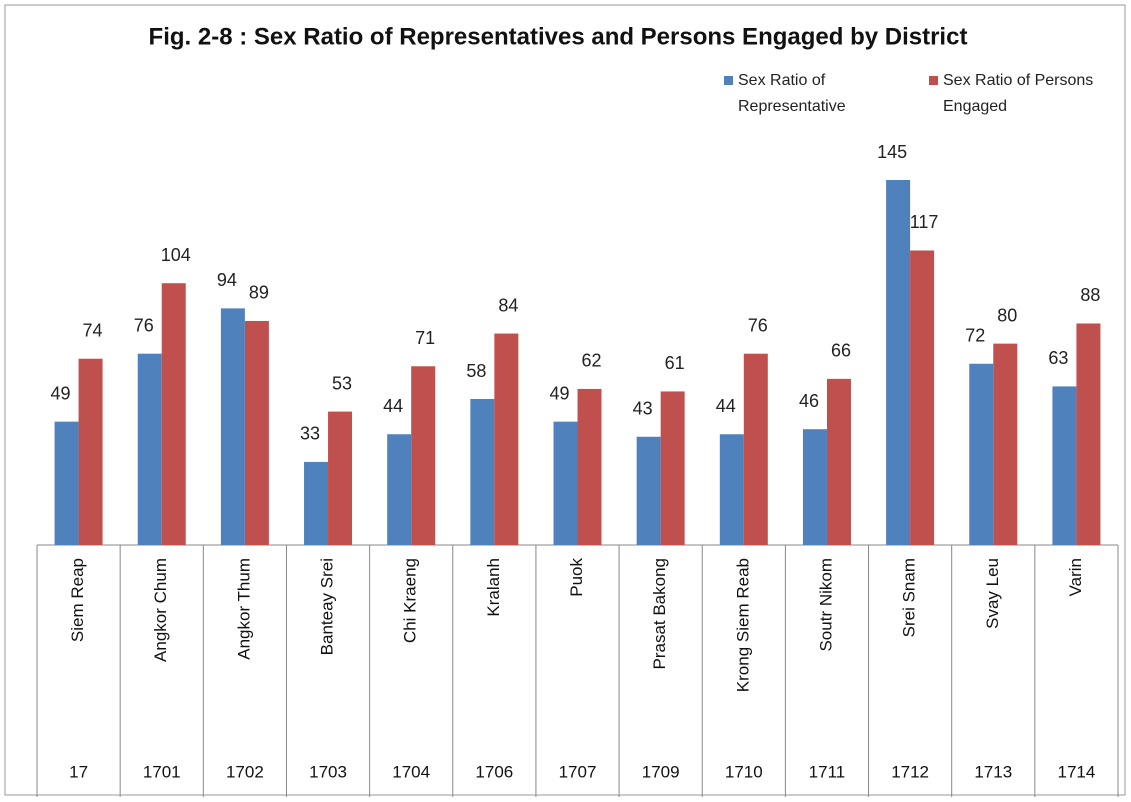  I want to click on data-label: 80, so click(1007, 315).